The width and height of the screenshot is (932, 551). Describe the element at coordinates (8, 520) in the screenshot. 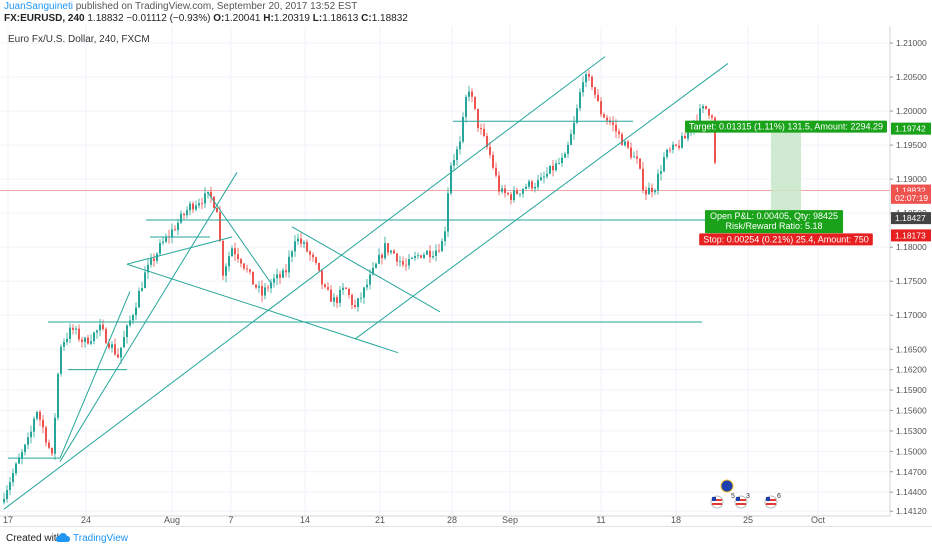

I see `x-tick-label: 17` at that location.